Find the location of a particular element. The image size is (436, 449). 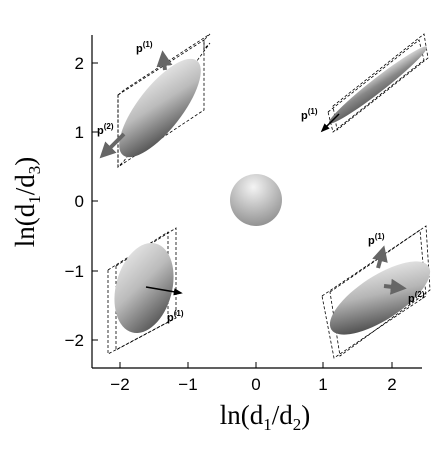

ellipsoid-top-right: p(1) is located at coordinates (365, 83).